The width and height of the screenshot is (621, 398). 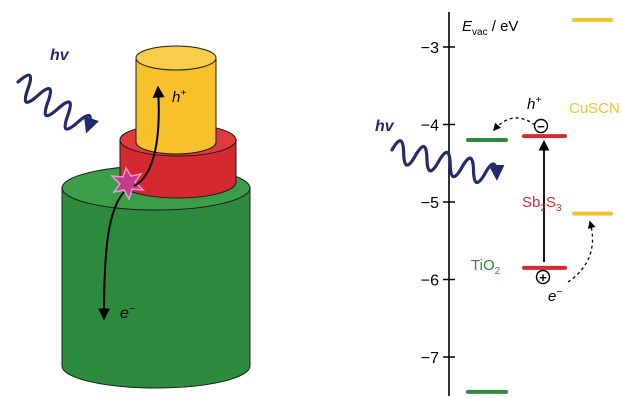 I want to click on axis-ticks: −3 −4 −5 −6 −7, so click(x=438, y=203).